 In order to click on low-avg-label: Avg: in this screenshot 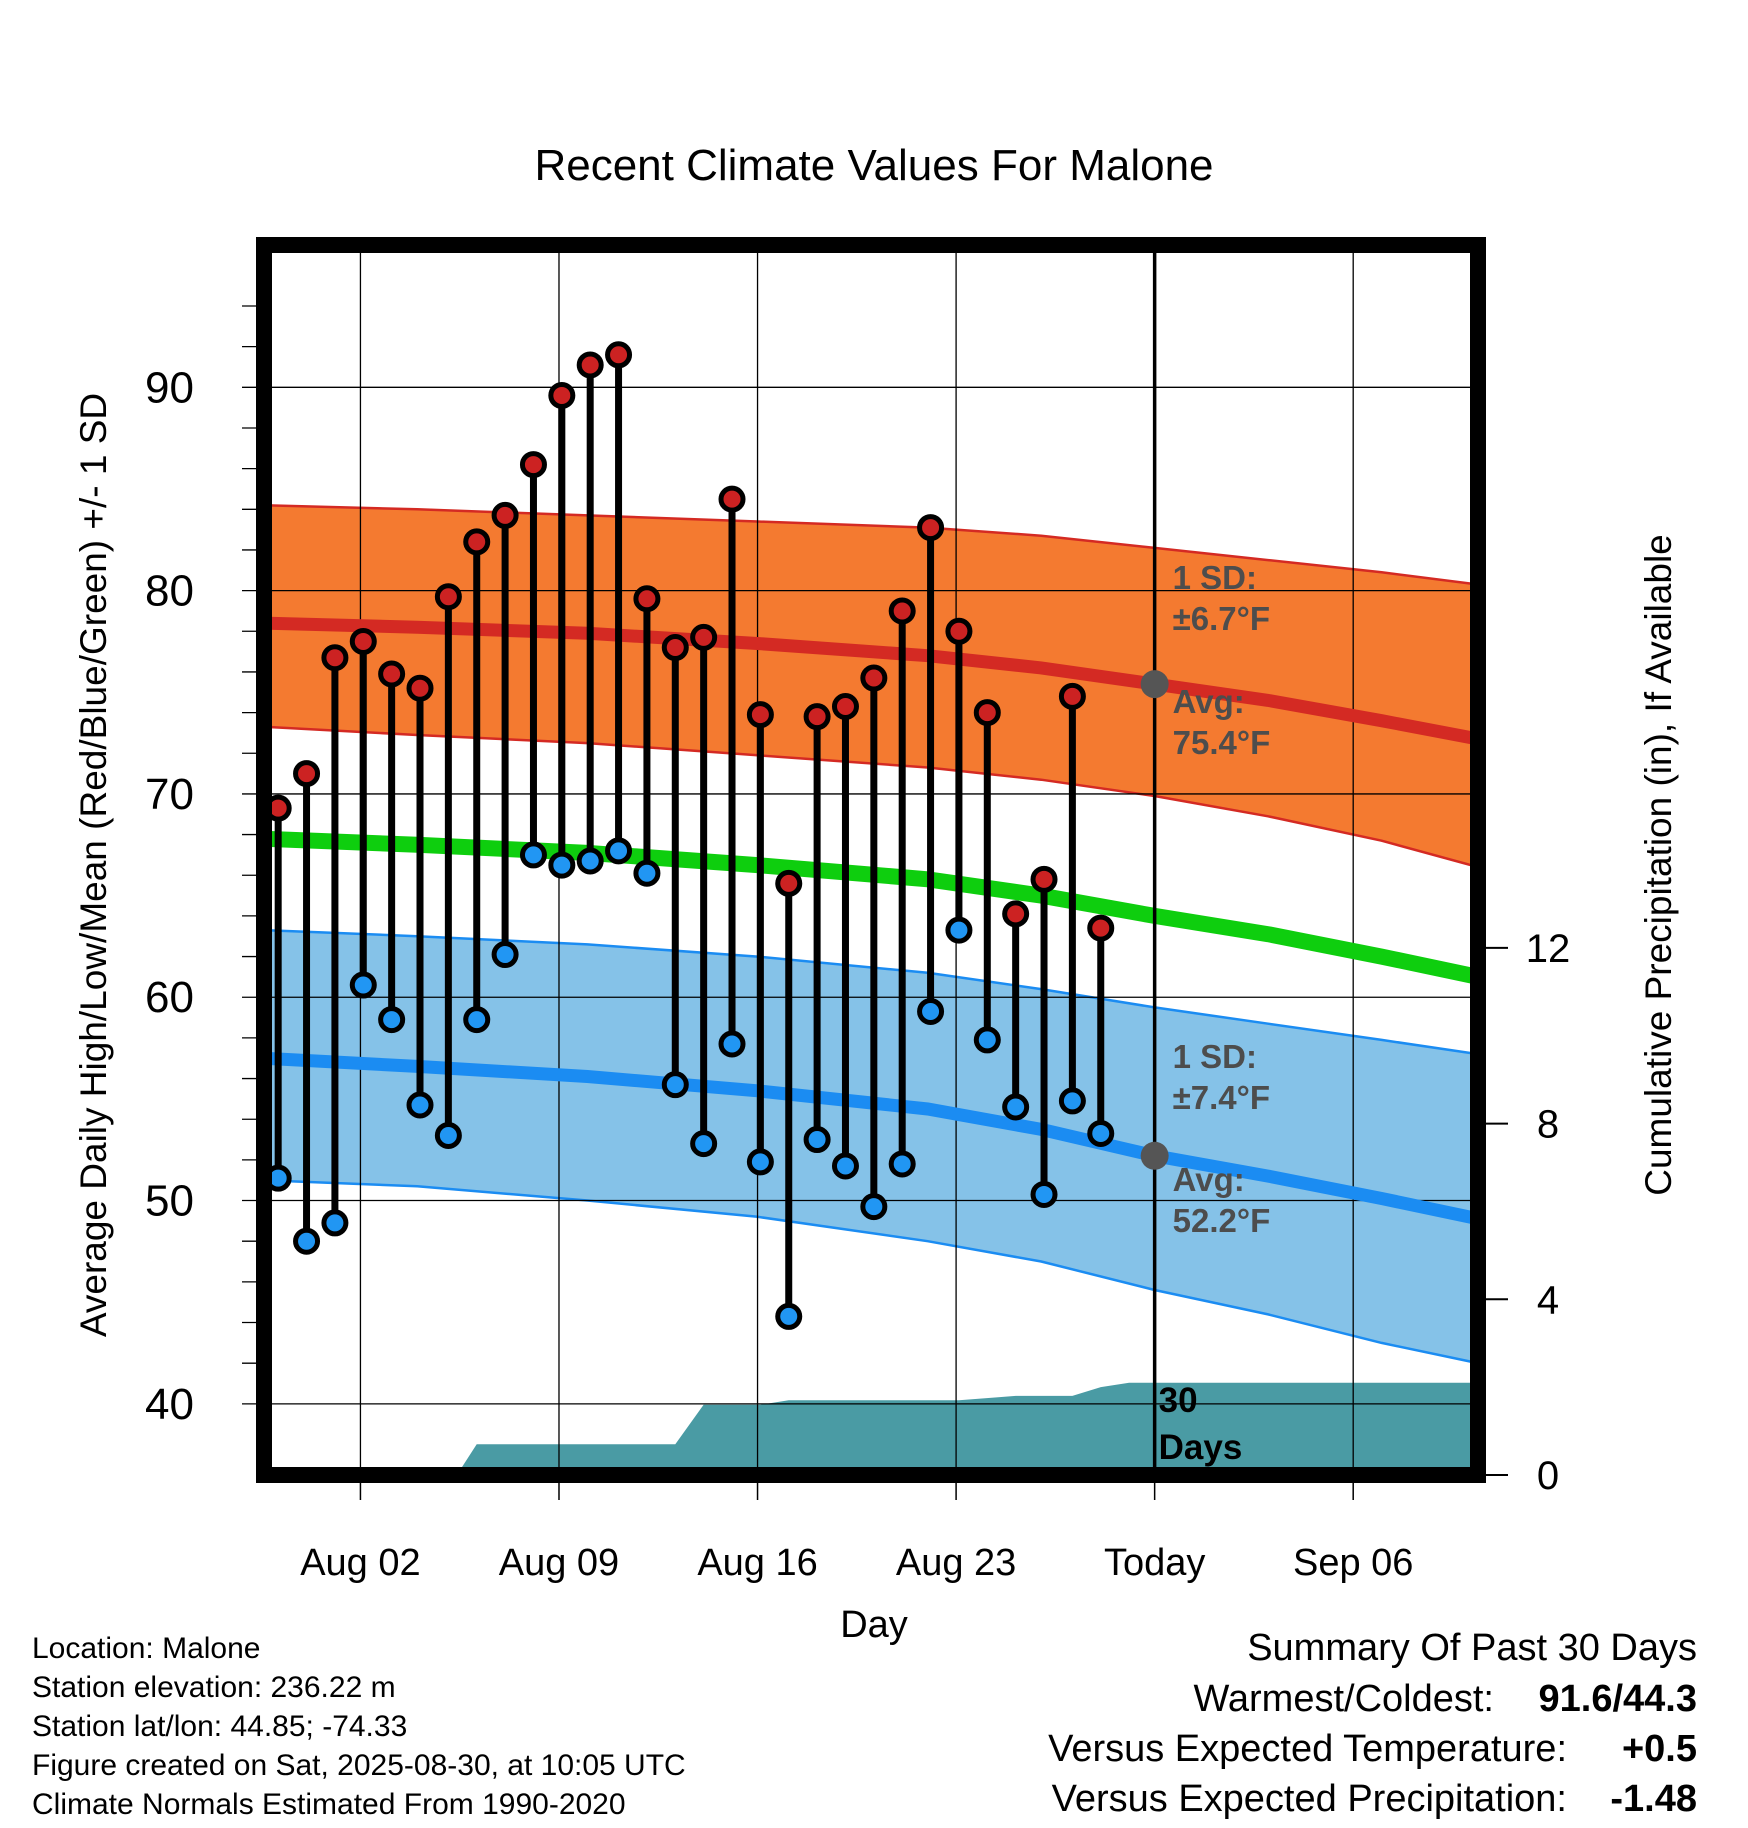, I will do `click(1209, 1179)`.